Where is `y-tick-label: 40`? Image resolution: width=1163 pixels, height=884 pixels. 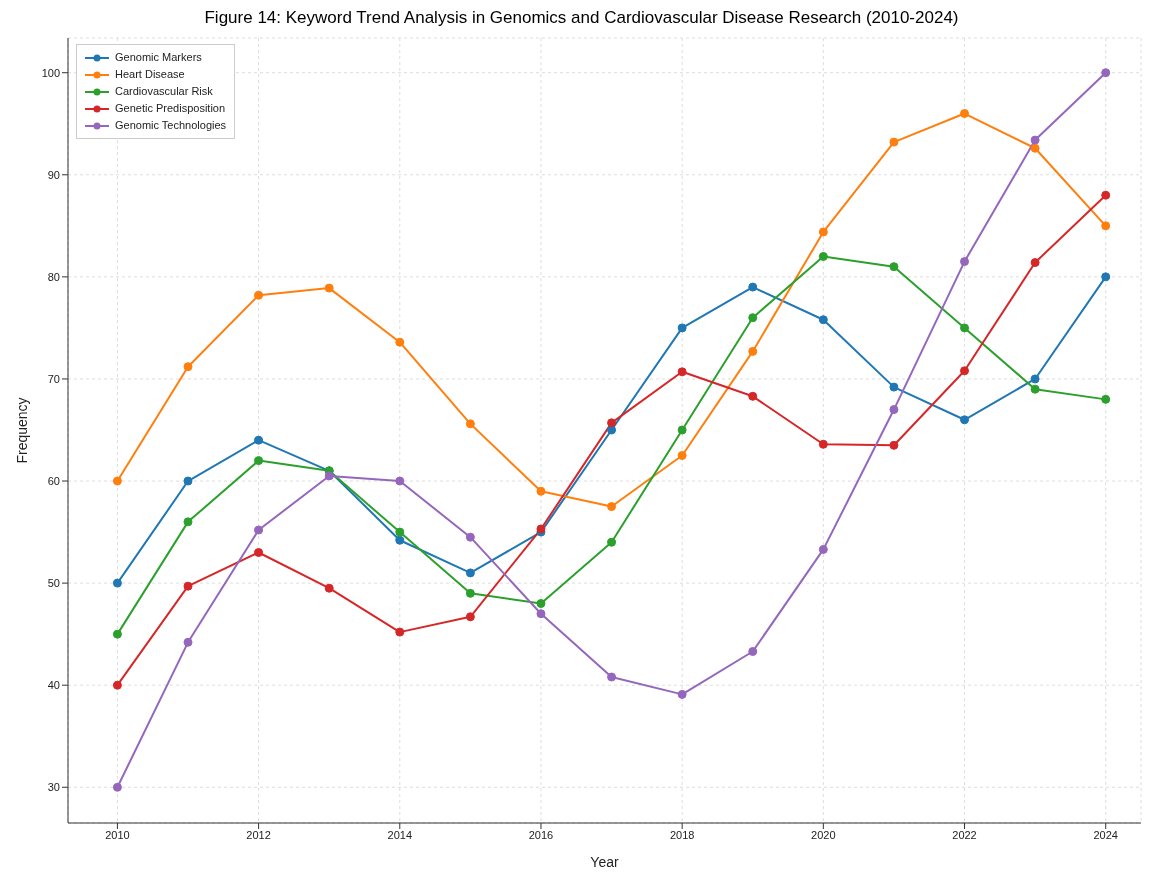
y-tick-label: 40 is located at coordinates (53, 685).